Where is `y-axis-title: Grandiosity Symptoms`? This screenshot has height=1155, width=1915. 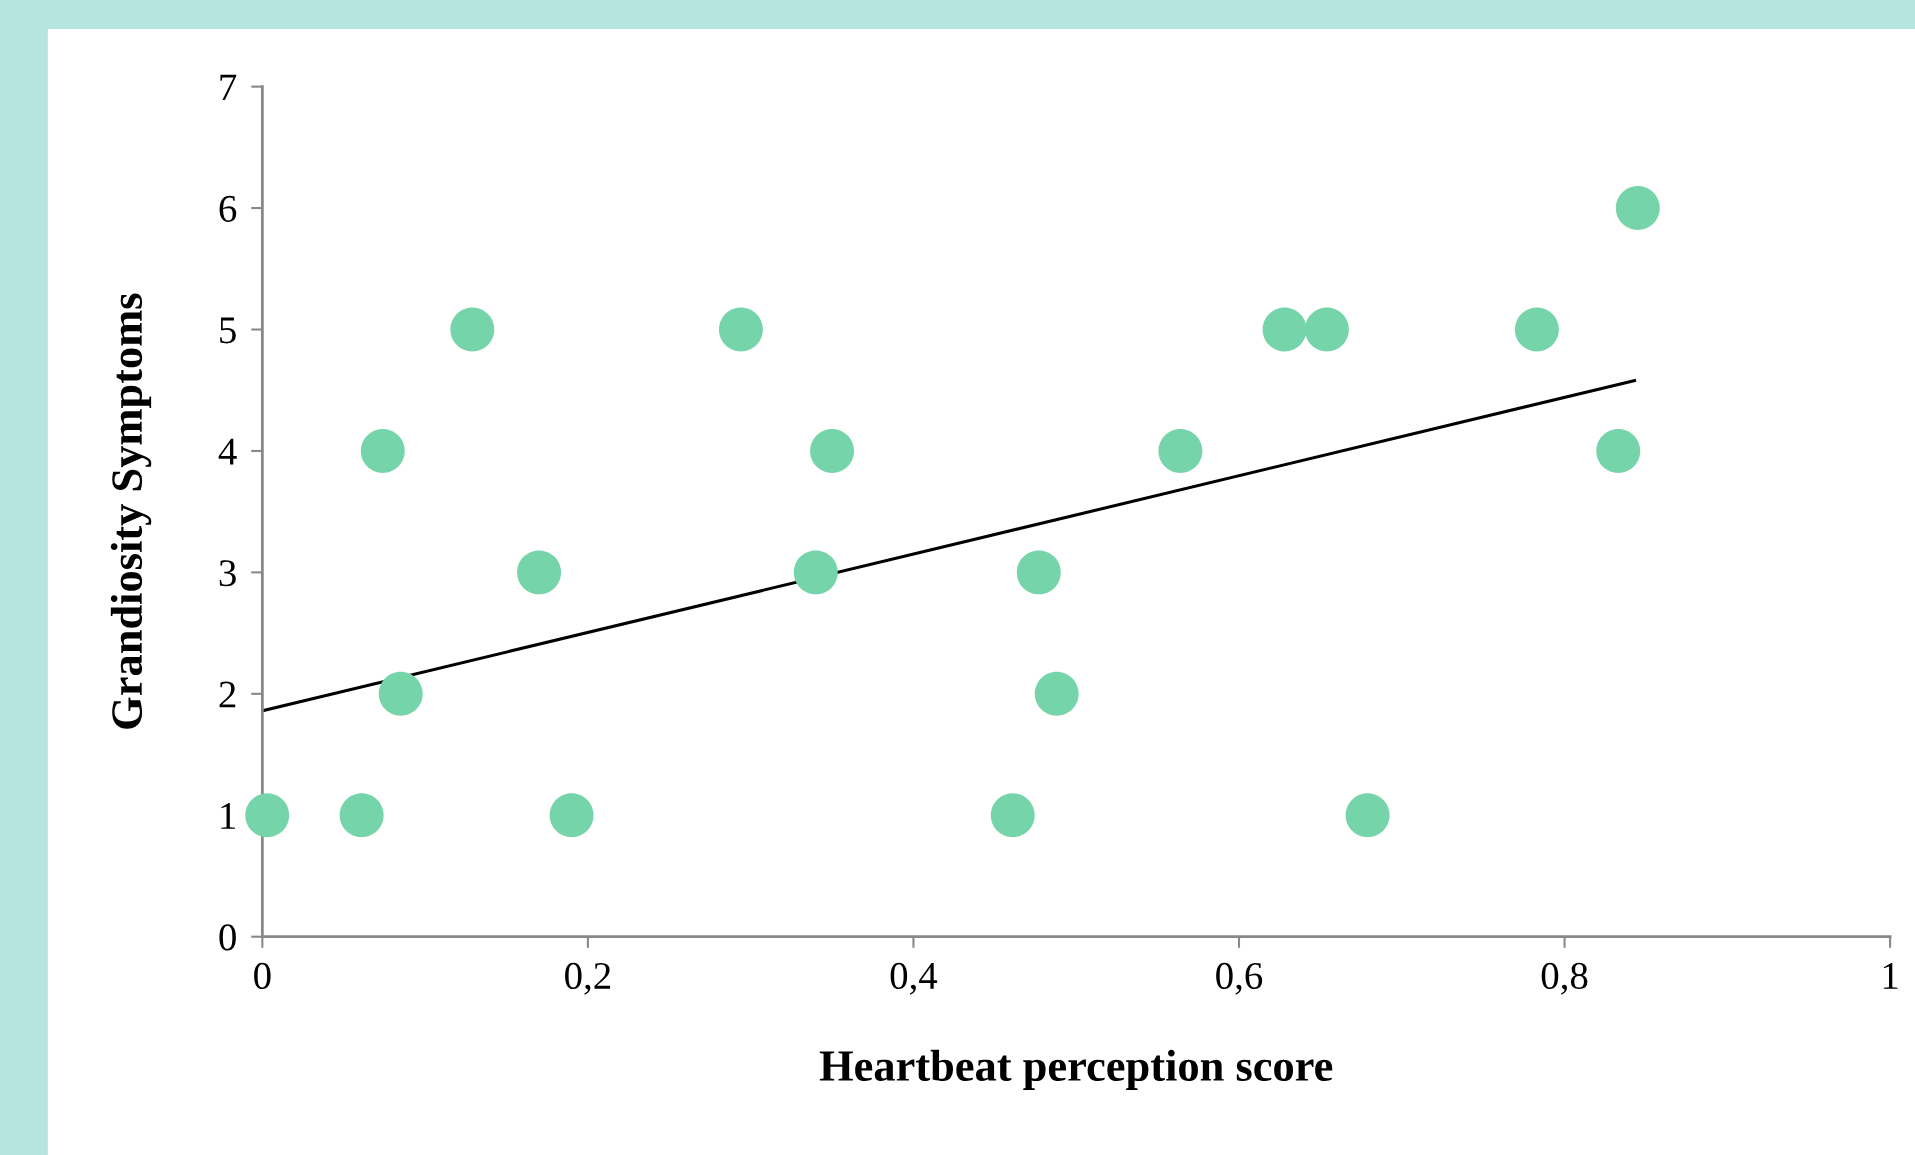
y-axis-title: Grandiosity Symptoms is located at coordinates (131, 511).